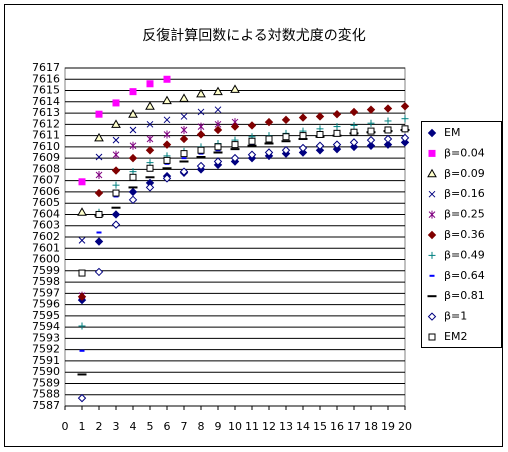 The width and height of the screenshot is (508, 452). I want to click on x-tick-label: 7, so click(184, 426).